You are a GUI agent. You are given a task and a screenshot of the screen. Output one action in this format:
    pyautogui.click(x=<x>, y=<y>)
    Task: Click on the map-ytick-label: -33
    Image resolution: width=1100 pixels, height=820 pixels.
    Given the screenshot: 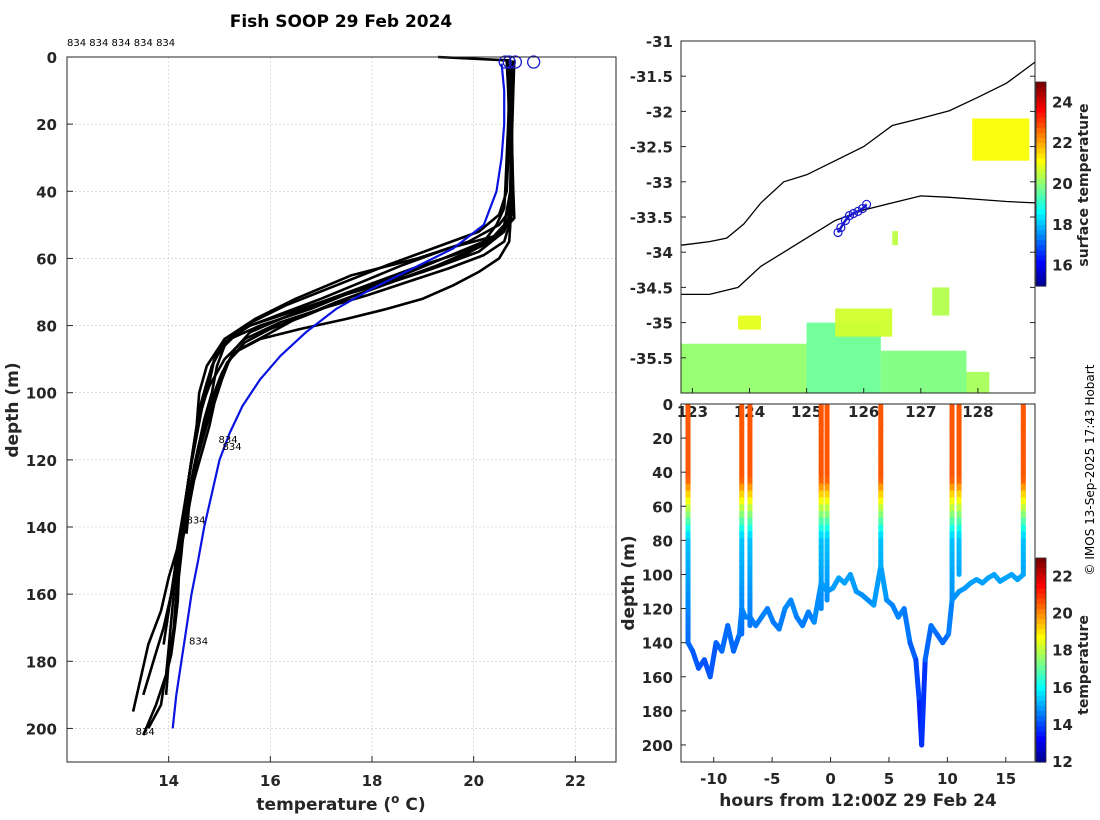 What is the action you would take?
    pyautogui.click(x=659, y=183)
    